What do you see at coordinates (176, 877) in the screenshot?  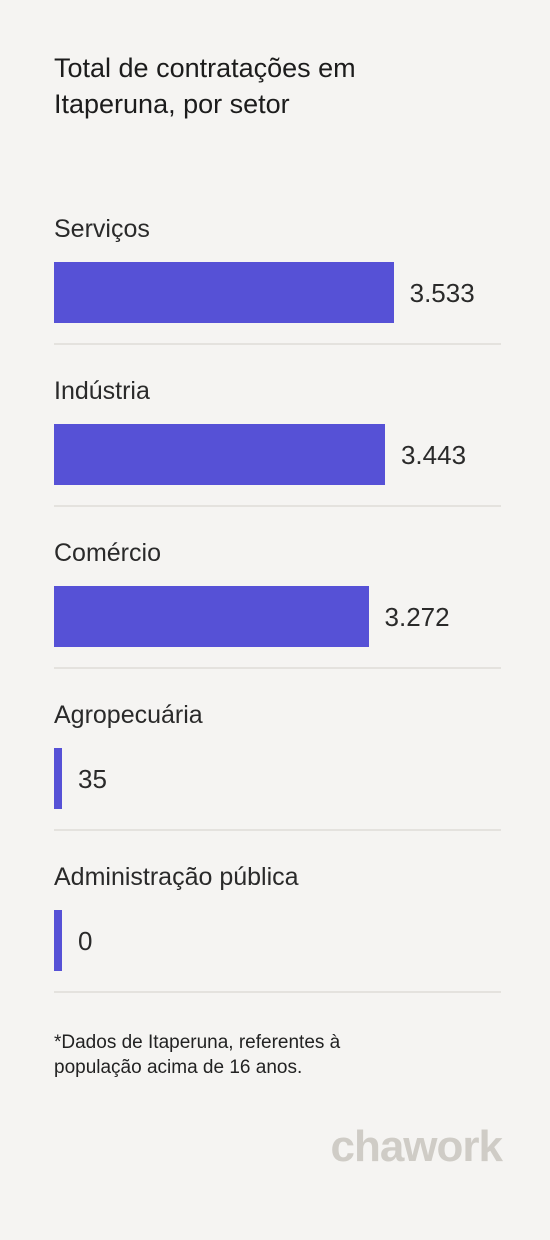 I see `category-label: Administração pública` at bounding box center [176, 877].